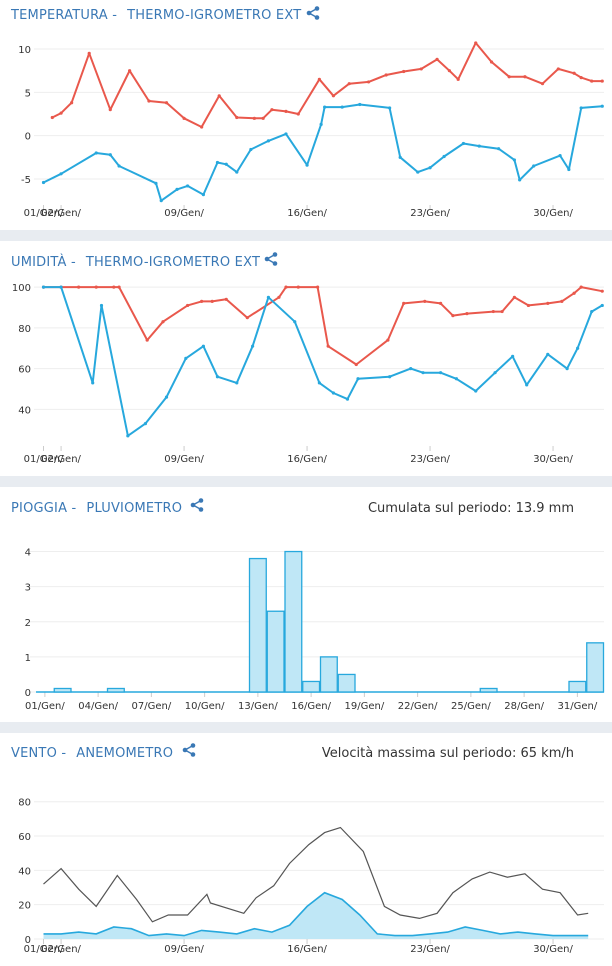  Describe the element at coordinates (524, 706) in the screenshot. I see `x-tick-label: 28/Gen/` at that location.